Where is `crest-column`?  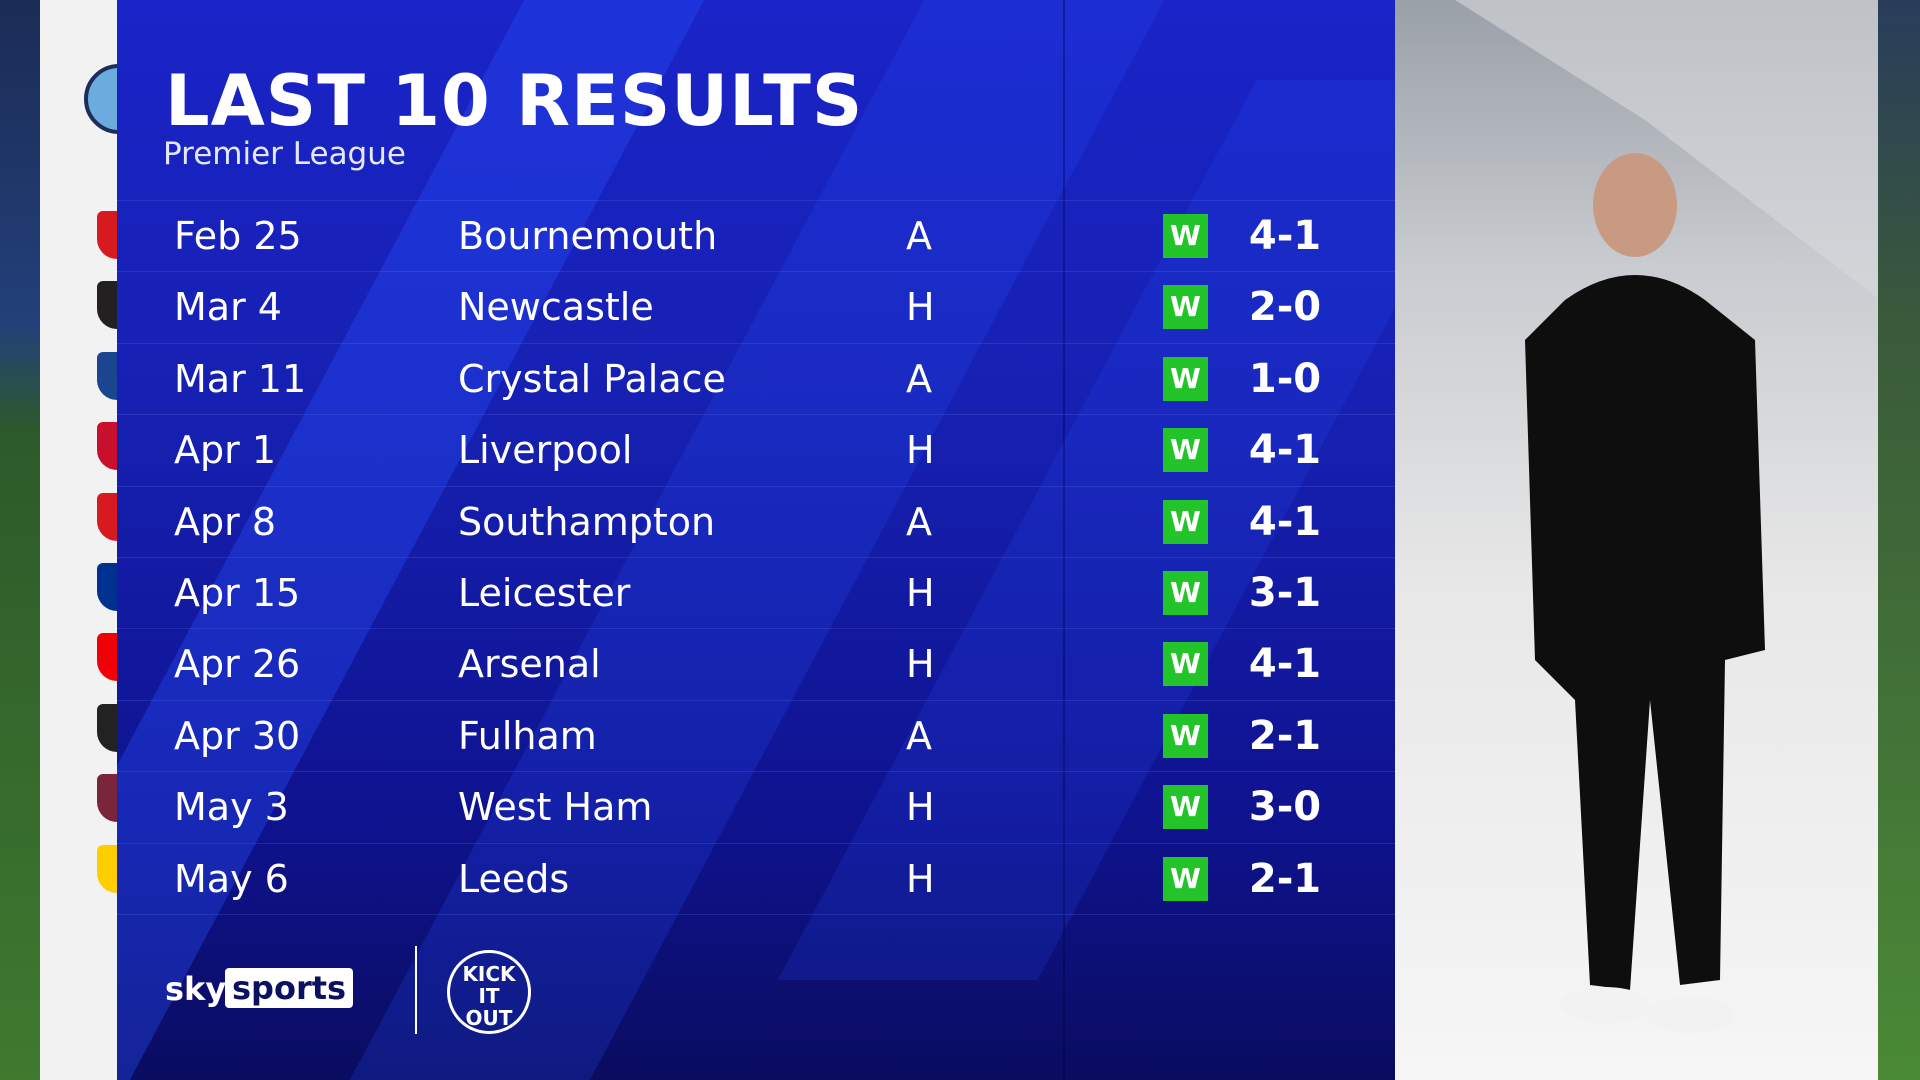
crest-column is located at coordinates (97, 540).